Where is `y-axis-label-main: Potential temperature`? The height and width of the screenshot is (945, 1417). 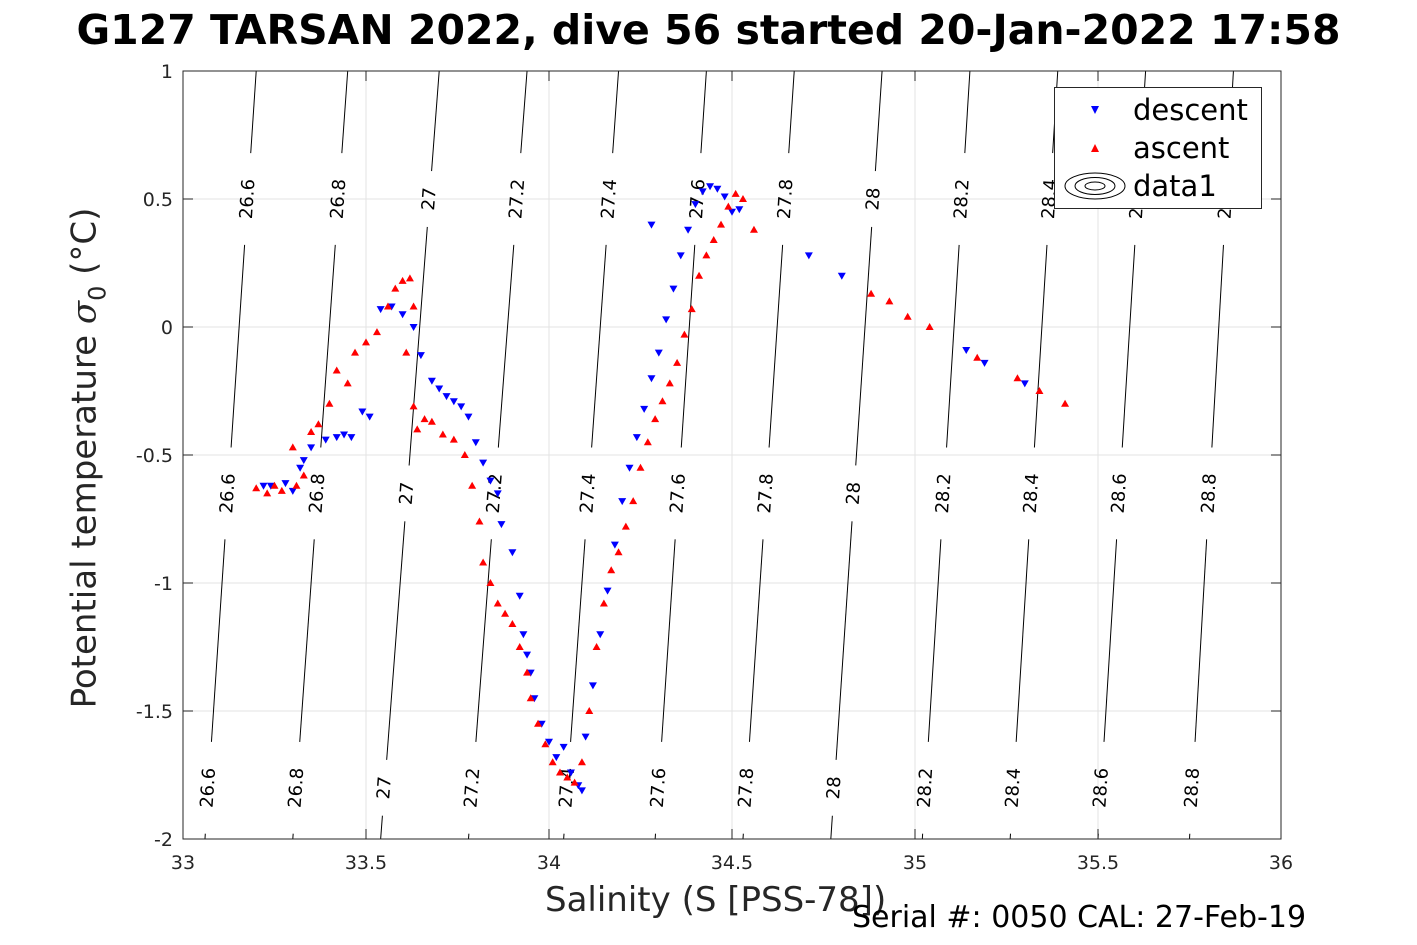 y-axis-label-main: Potential temperature is located at coordinates (84, 516).